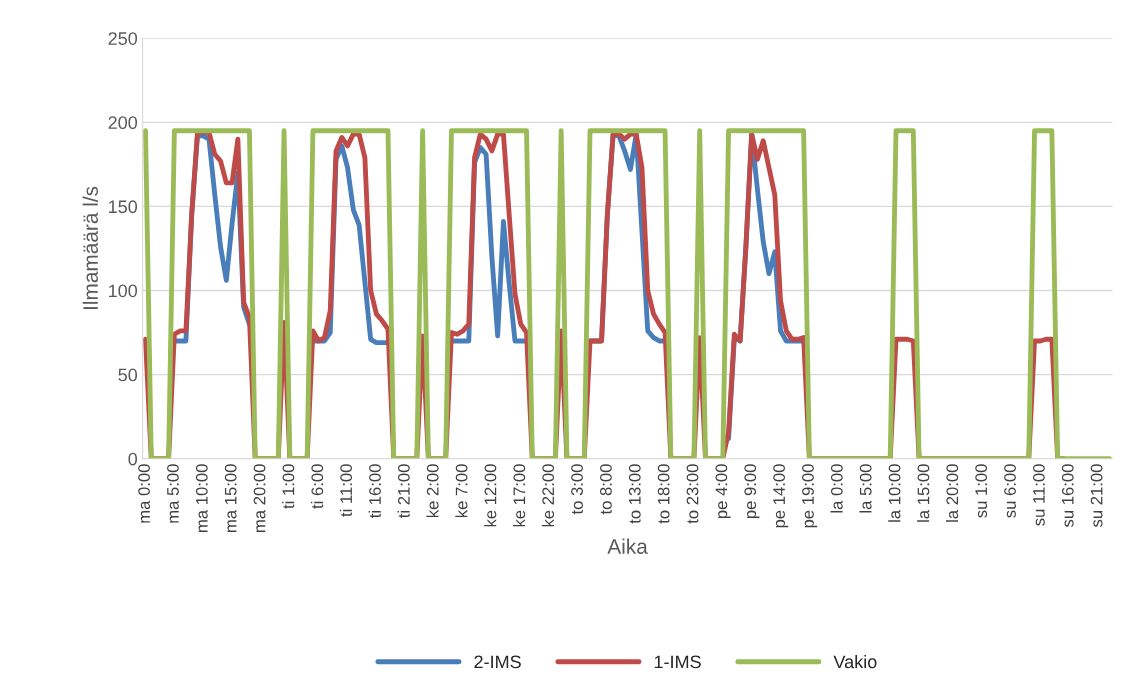  Describe the element at coordinates (1096, 496) in the screenshot. I see `x-tick-label: su 21:00` at that location.